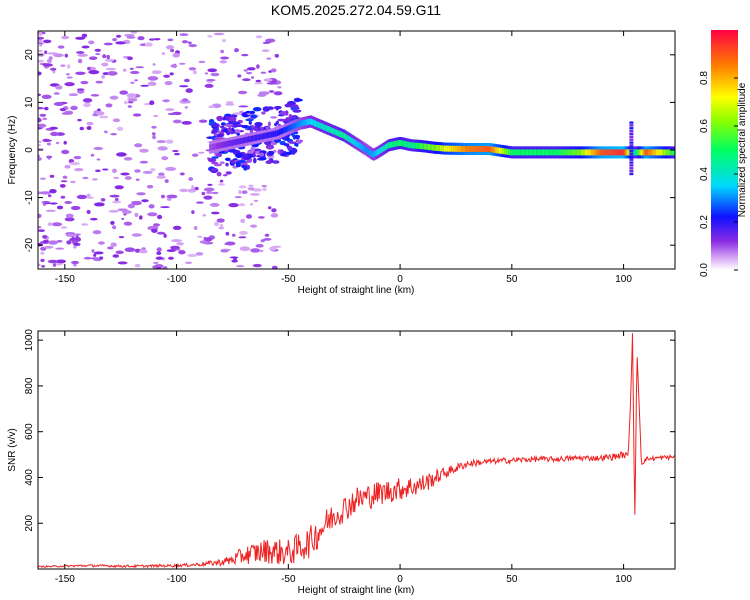 Image resolution: width=750 pixels, height=600 pixels. What do you see at coordinates (718, 174) in the screenshot?
I see `colorbar-ticks: 0.0 0.2 0.4 0.6 0.8` at bounding box center [718, 174].